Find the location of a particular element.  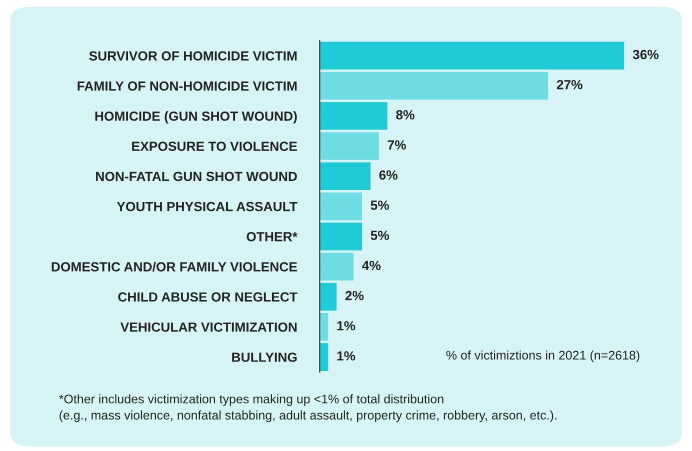

data-label: 2% is located at coordinates (354, 295).